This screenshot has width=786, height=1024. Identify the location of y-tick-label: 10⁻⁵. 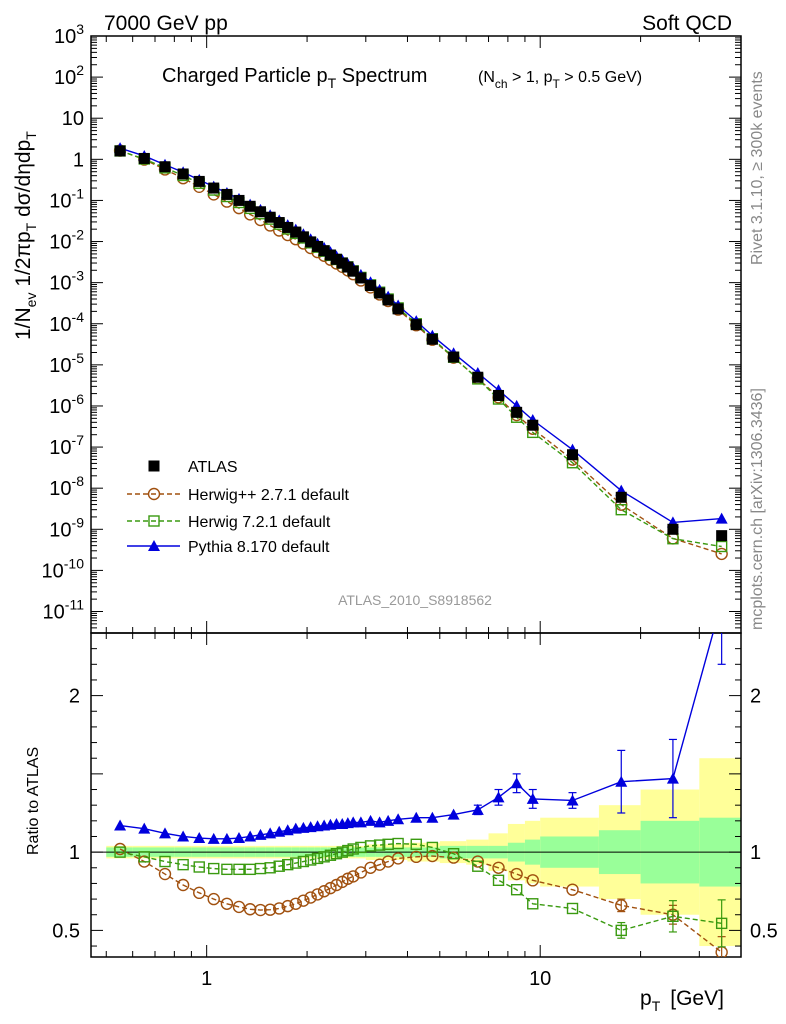
(66, 363).